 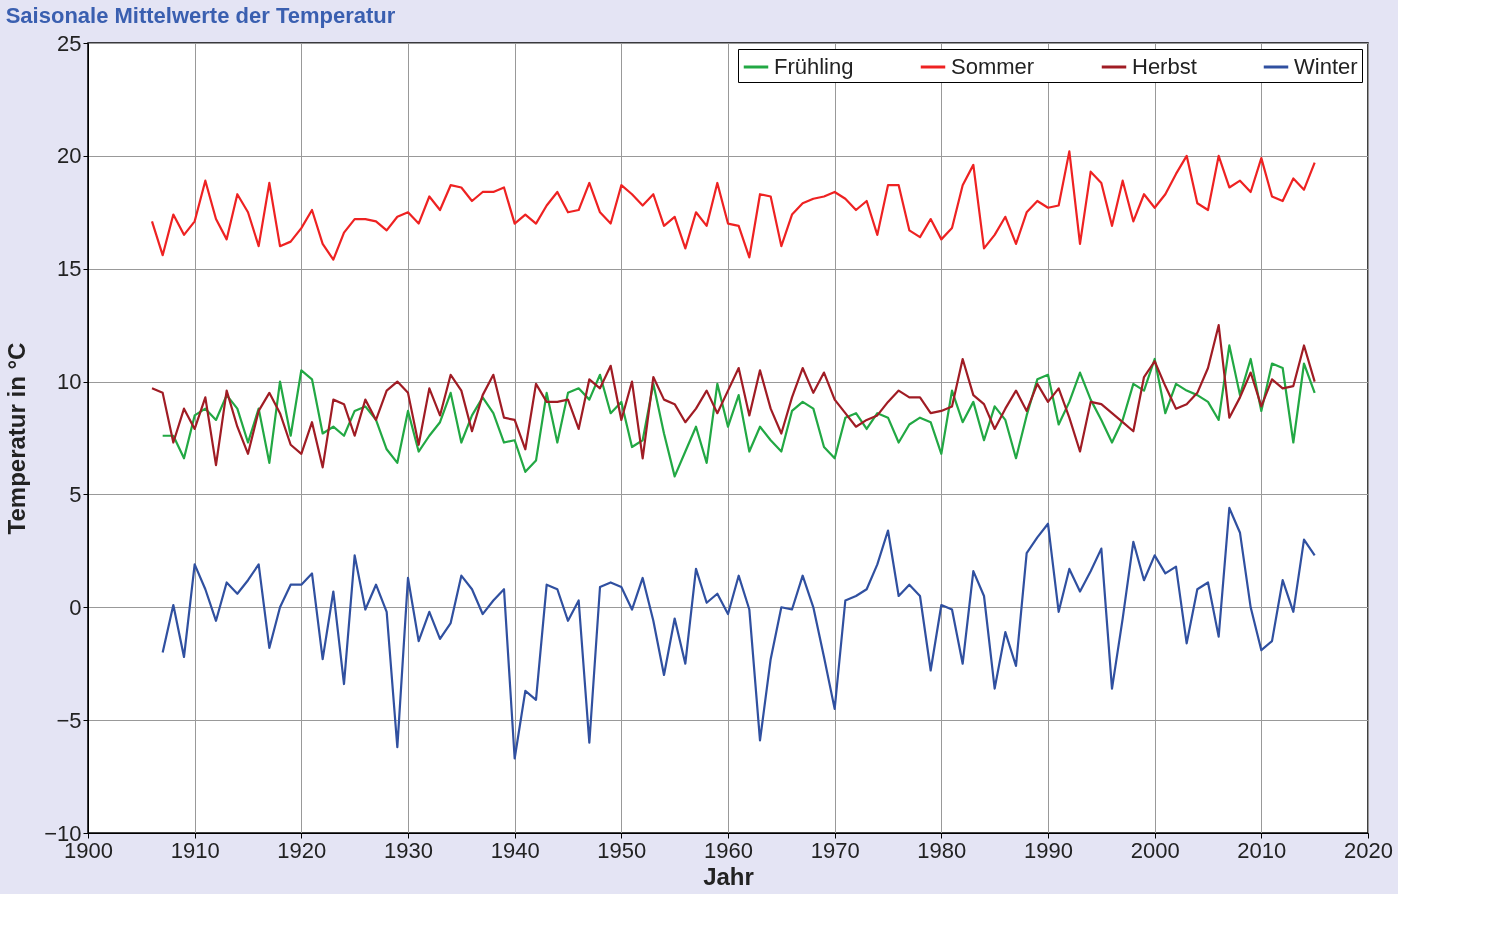 I want to click on chart-title: Saisonale Mittelwerte der Temperatur, so click(x=200, y=15).